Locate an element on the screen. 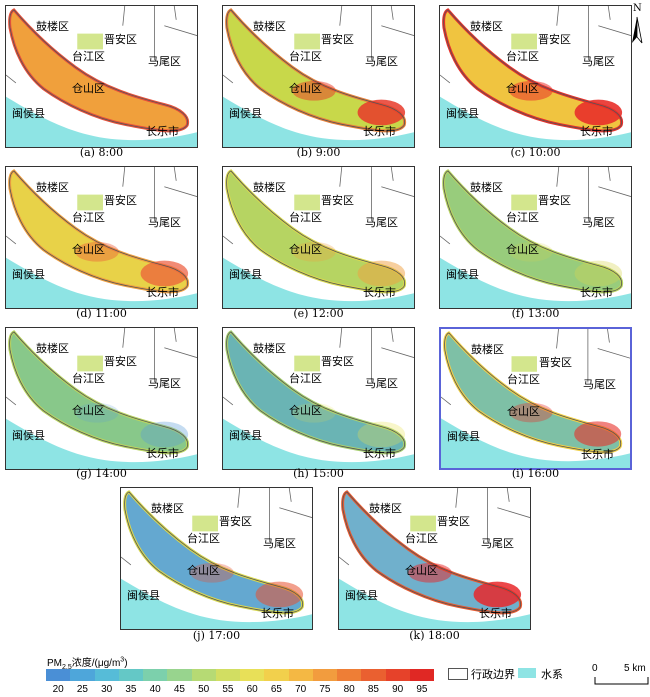  color-bar-tick: 85 is located at coordinates (373, 689).